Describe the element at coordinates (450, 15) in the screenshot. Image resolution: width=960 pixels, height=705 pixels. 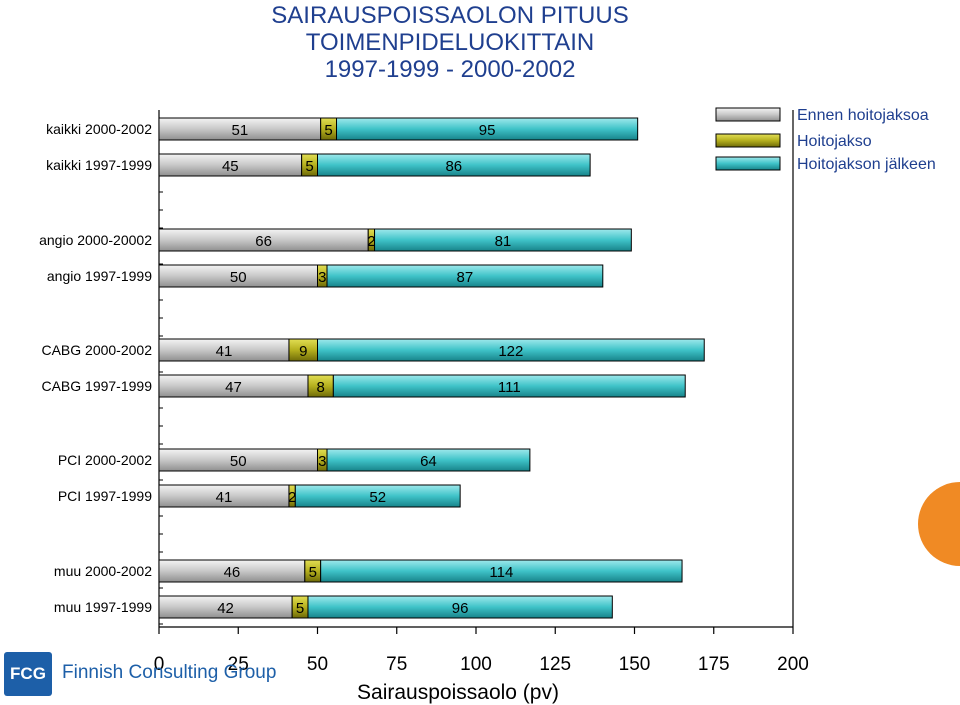
I see `title-line-1: SAIRAUSPOISSAOLON PITUUS` at that location.